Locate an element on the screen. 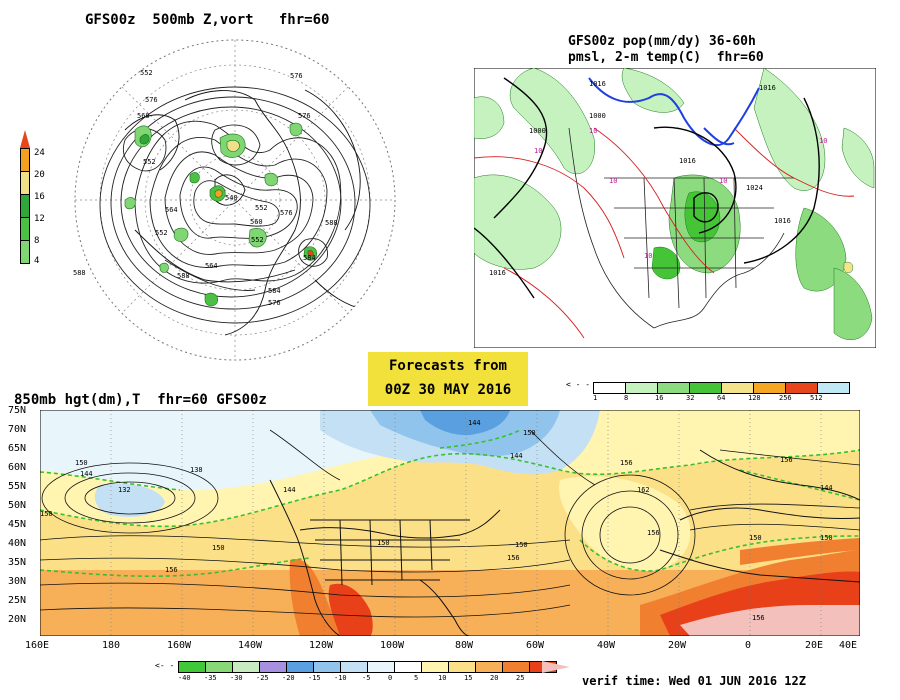 The image size is (900, 700). temp-legend-label: -20 is located at coordinates (288, 678).